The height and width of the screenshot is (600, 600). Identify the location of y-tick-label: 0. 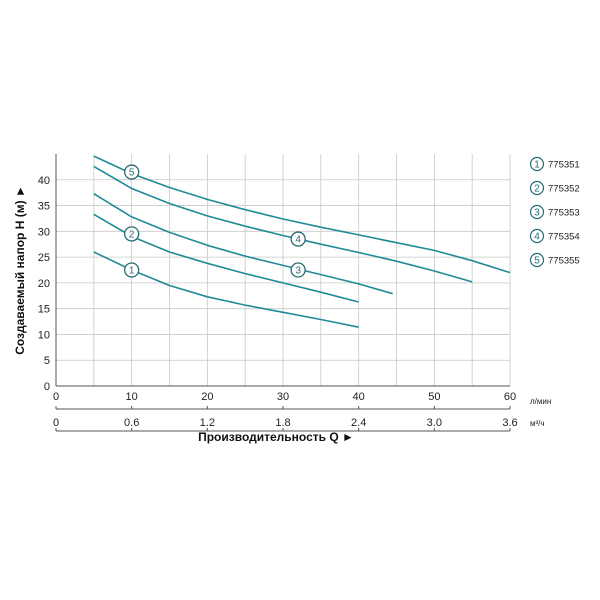
(47, 387).